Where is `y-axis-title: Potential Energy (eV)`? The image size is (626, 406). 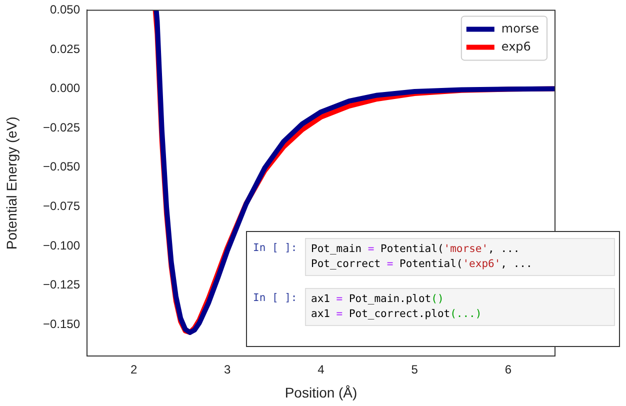 y-axis-title: Potential Energy (eV) is located at coordinates (11, 183).